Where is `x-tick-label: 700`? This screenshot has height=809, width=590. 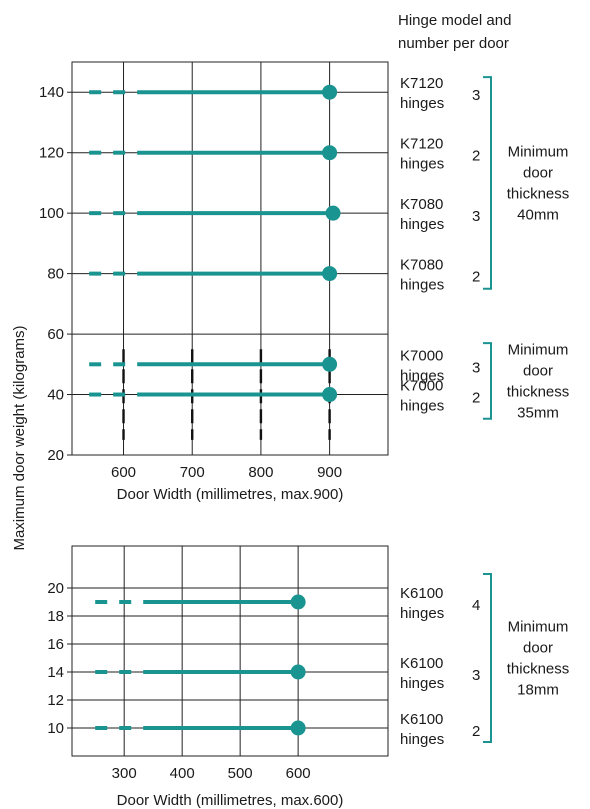
x-tick-label: 700 is located at coordinates (192, 472).